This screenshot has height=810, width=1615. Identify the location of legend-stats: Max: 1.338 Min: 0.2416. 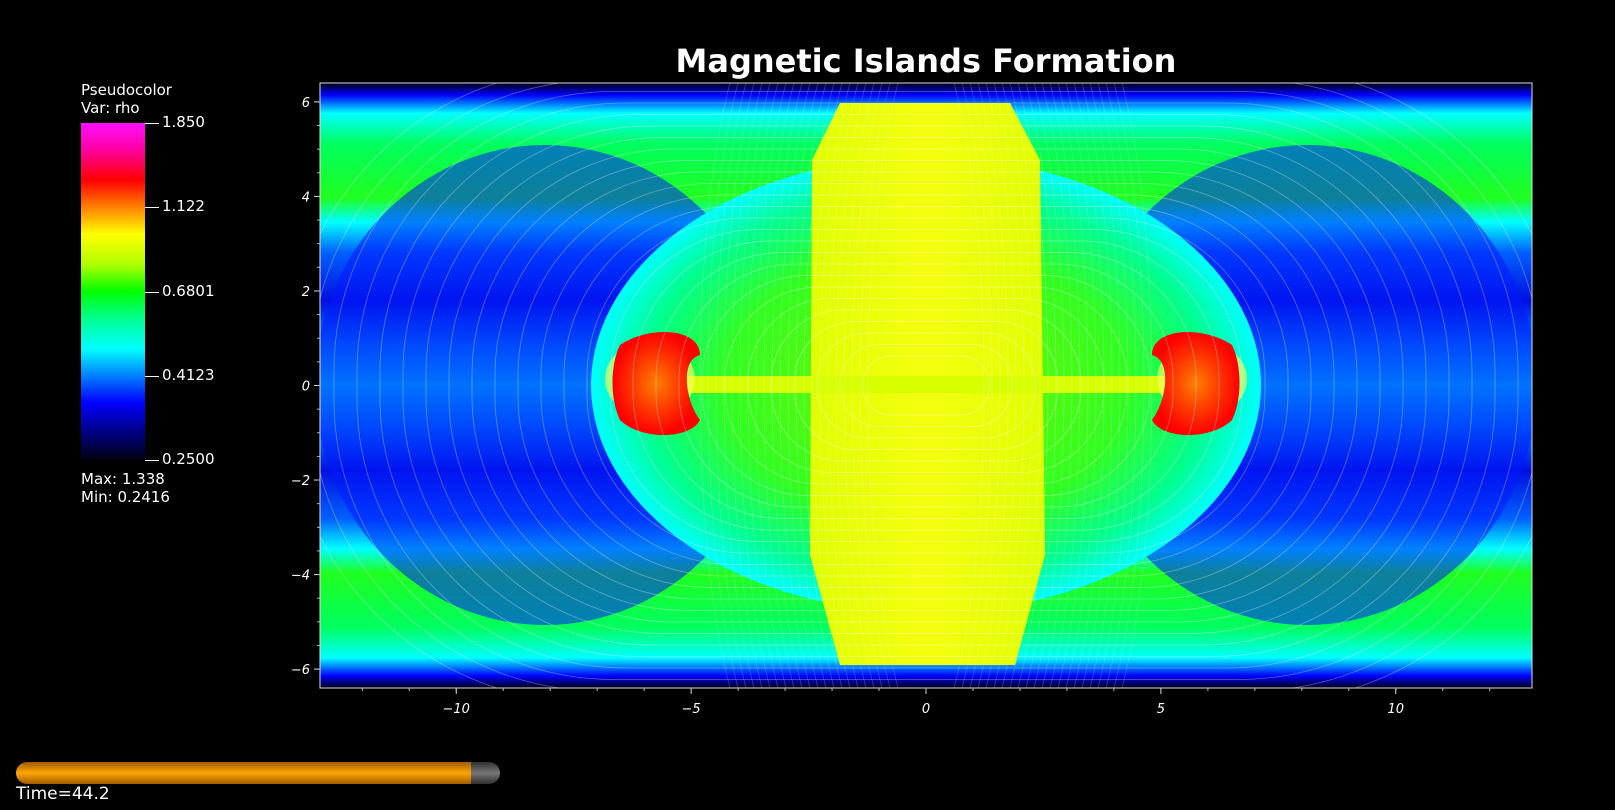
(125, 488).